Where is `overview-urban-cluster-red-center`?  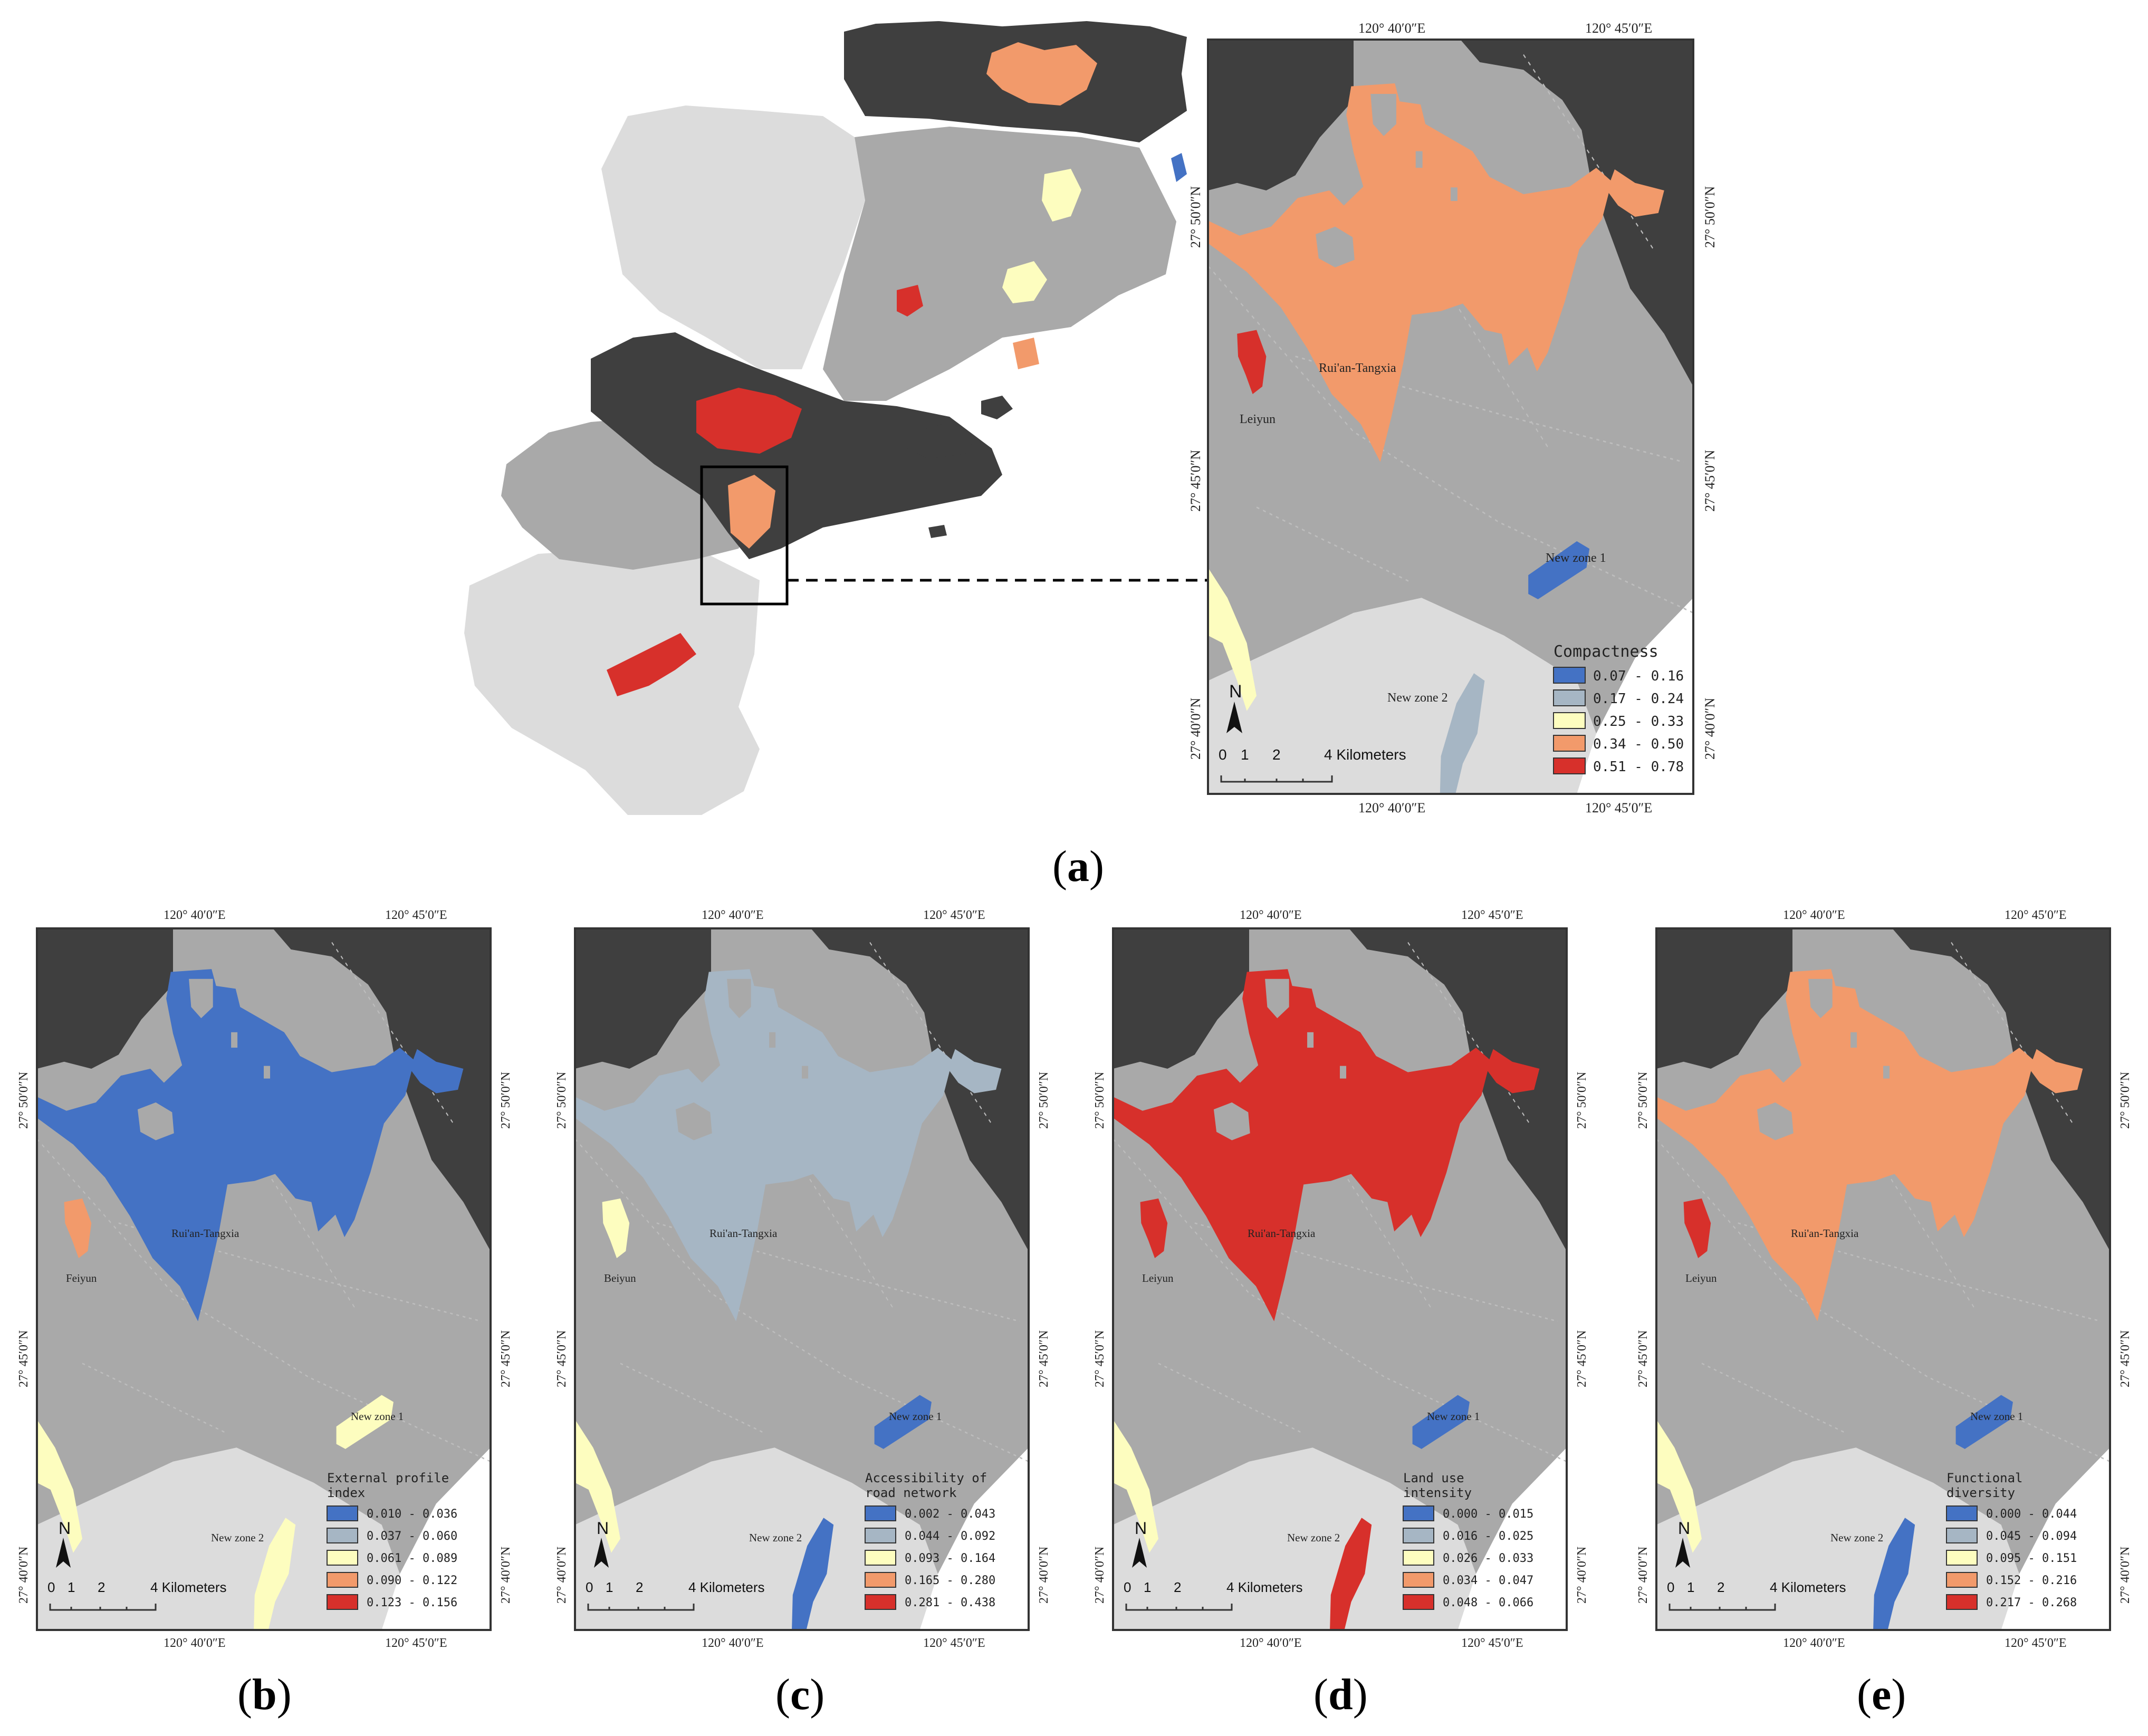
overview-urban-cluster-red-center is located at coordinates (749, 421).